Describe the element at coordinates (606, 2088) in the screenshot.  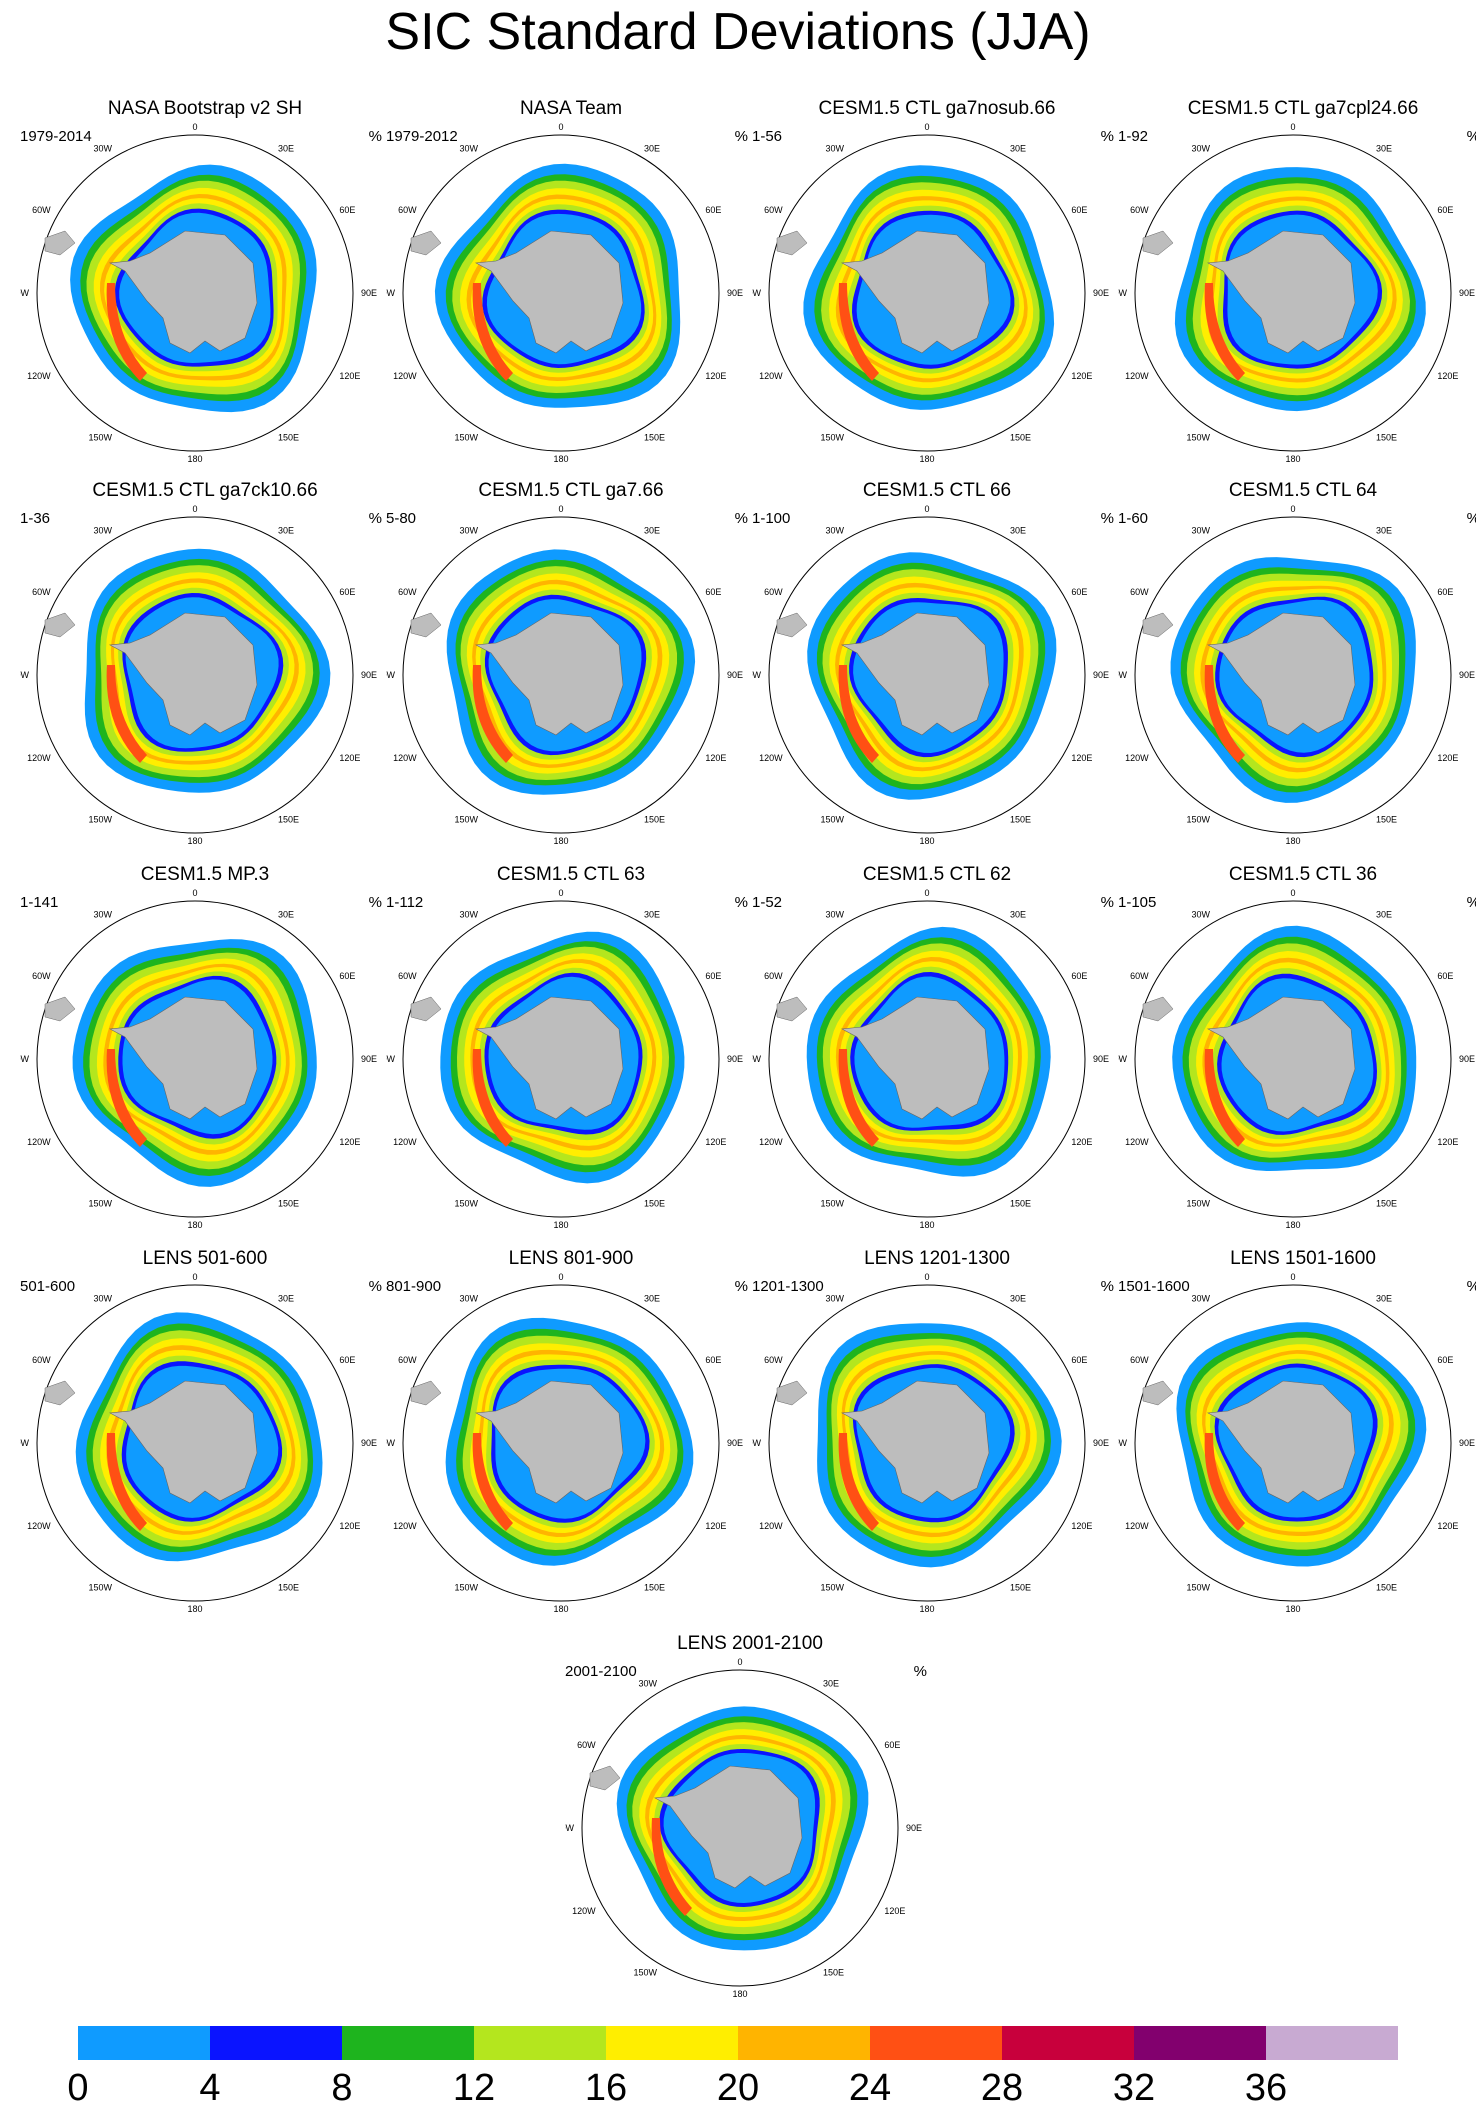
I see `colorbar-tick-label: 16` at that location.